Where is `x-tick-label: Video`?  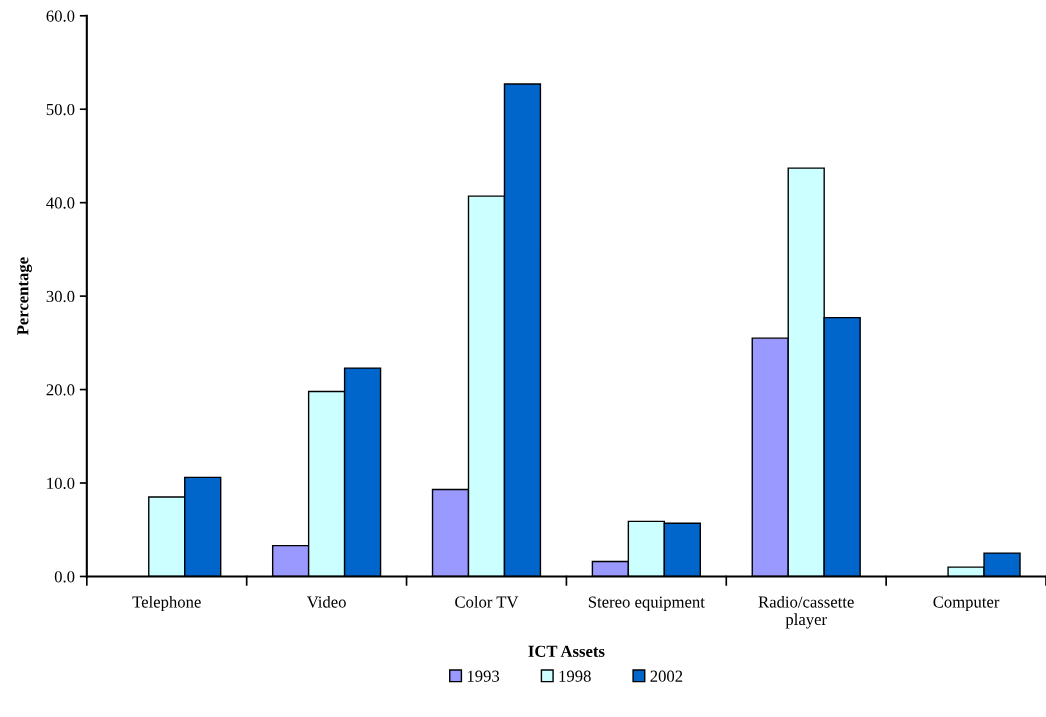
x-tick-label: Video is located at coordinates (326, 601).